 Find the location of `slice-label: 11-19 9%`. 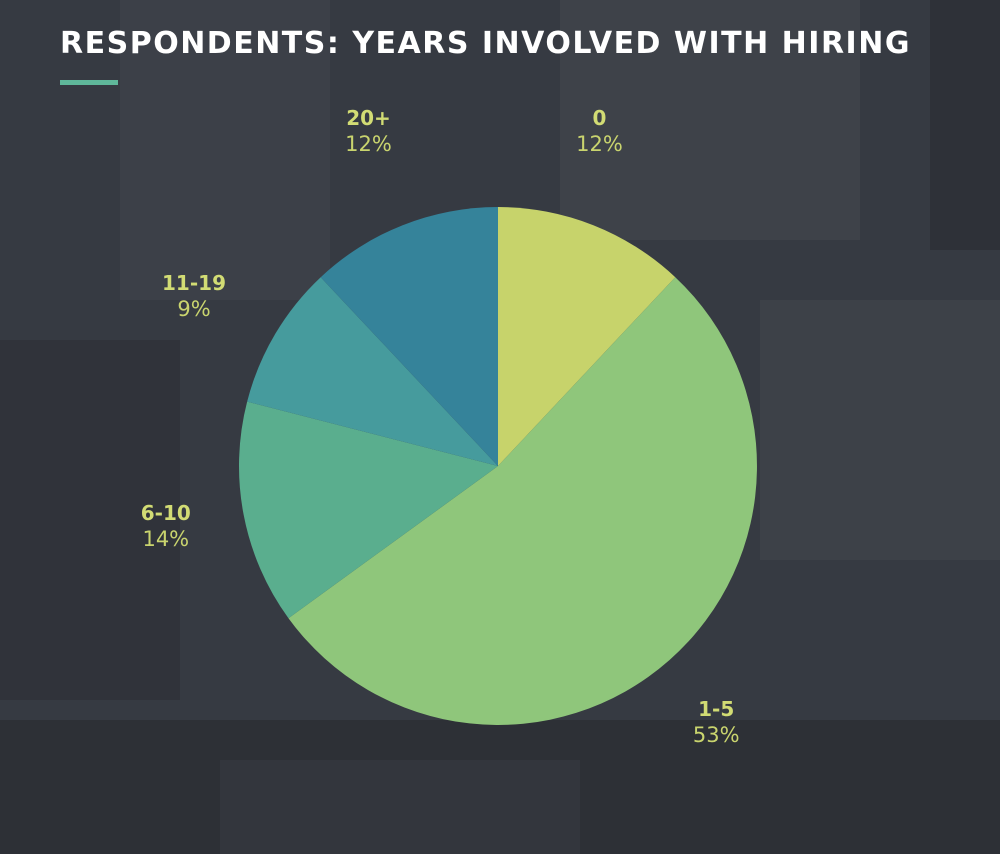

slice-label: 11-19 9% is located at coordinates (194, 296).